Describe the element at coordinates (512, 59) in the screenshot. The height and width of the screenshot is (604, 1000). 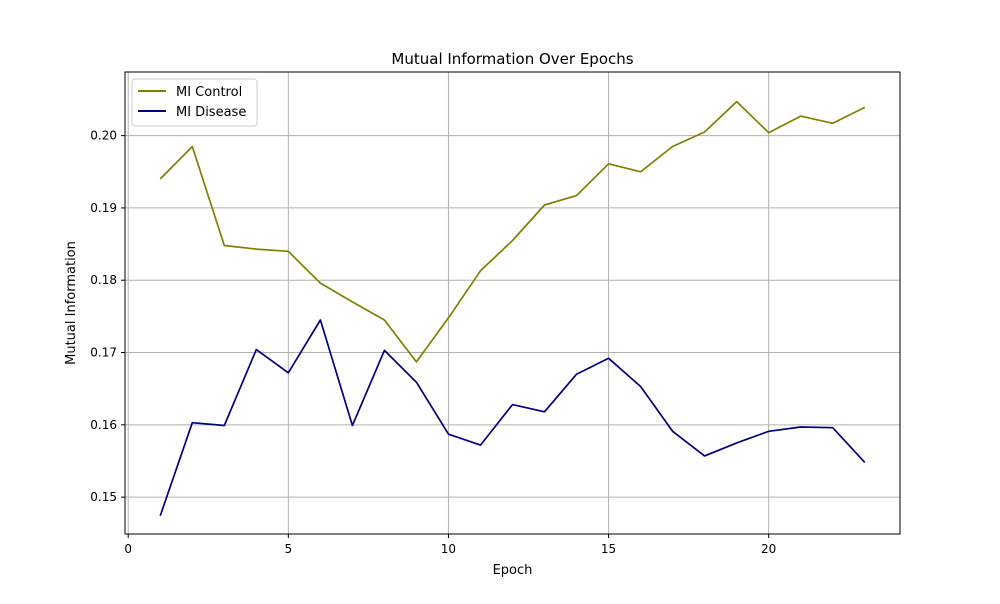
I see `chart-title: Mutual Information Over Epochs` at that location.